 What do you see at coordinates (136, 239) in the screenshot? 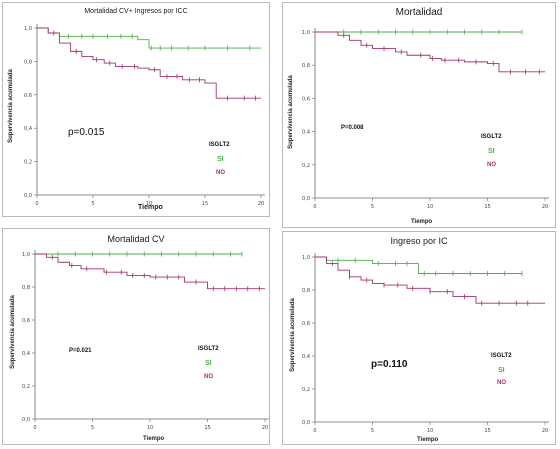
I see `chart-title: Mortalidad CV` at bounding box center [136, 239].